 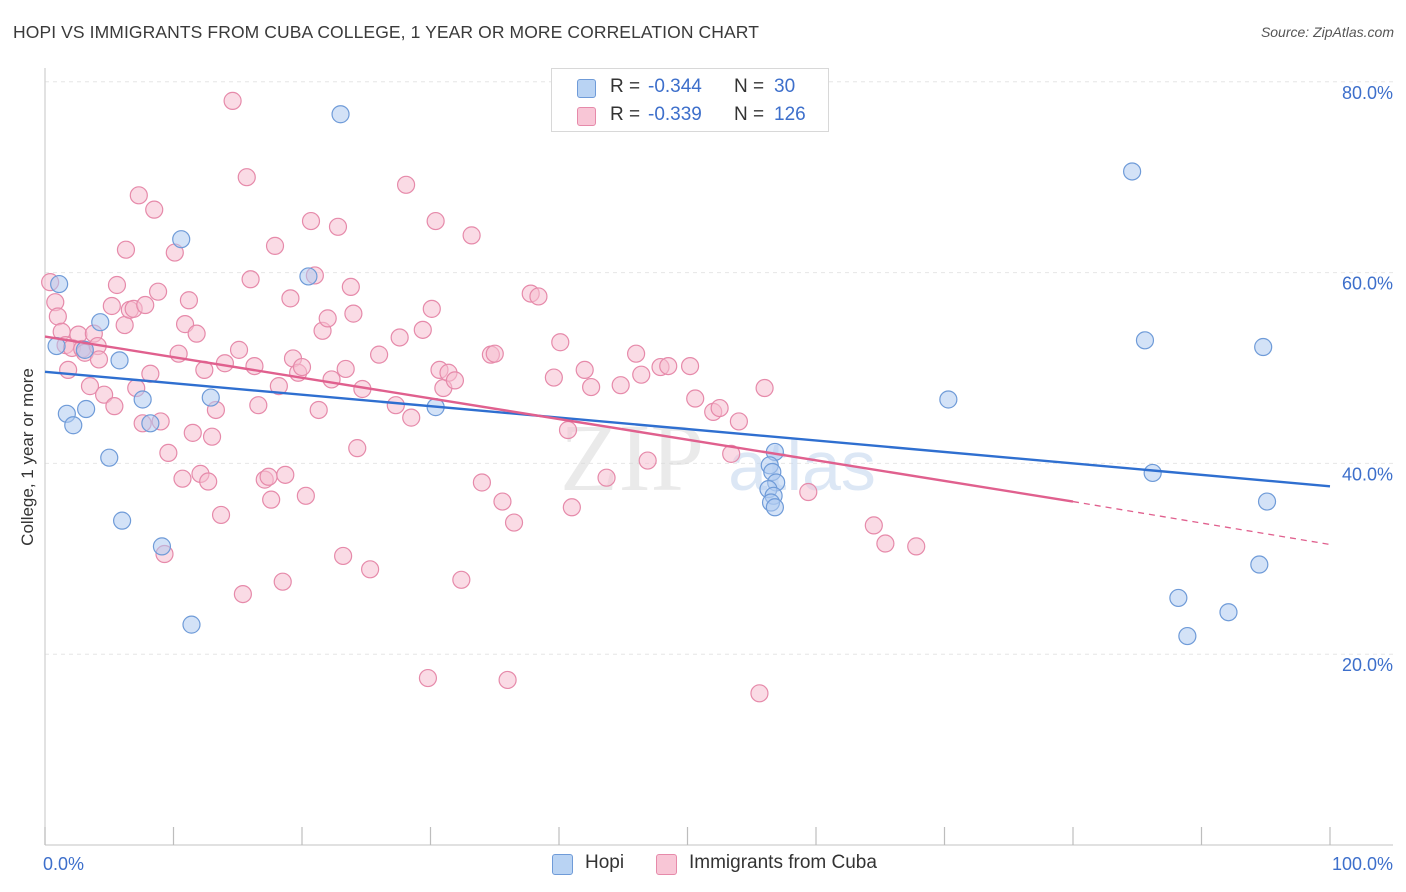 I want to click on watermark-zip: ZIP, so click(x=632, y=457).